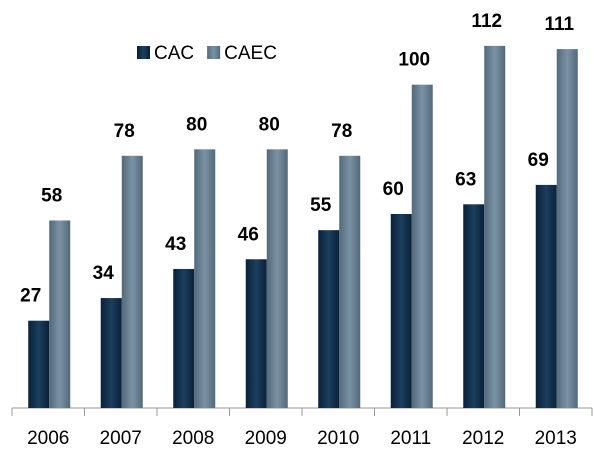 This screenshot has height=450, width=594. I want to click on value-label: 46, so click(248, 234).